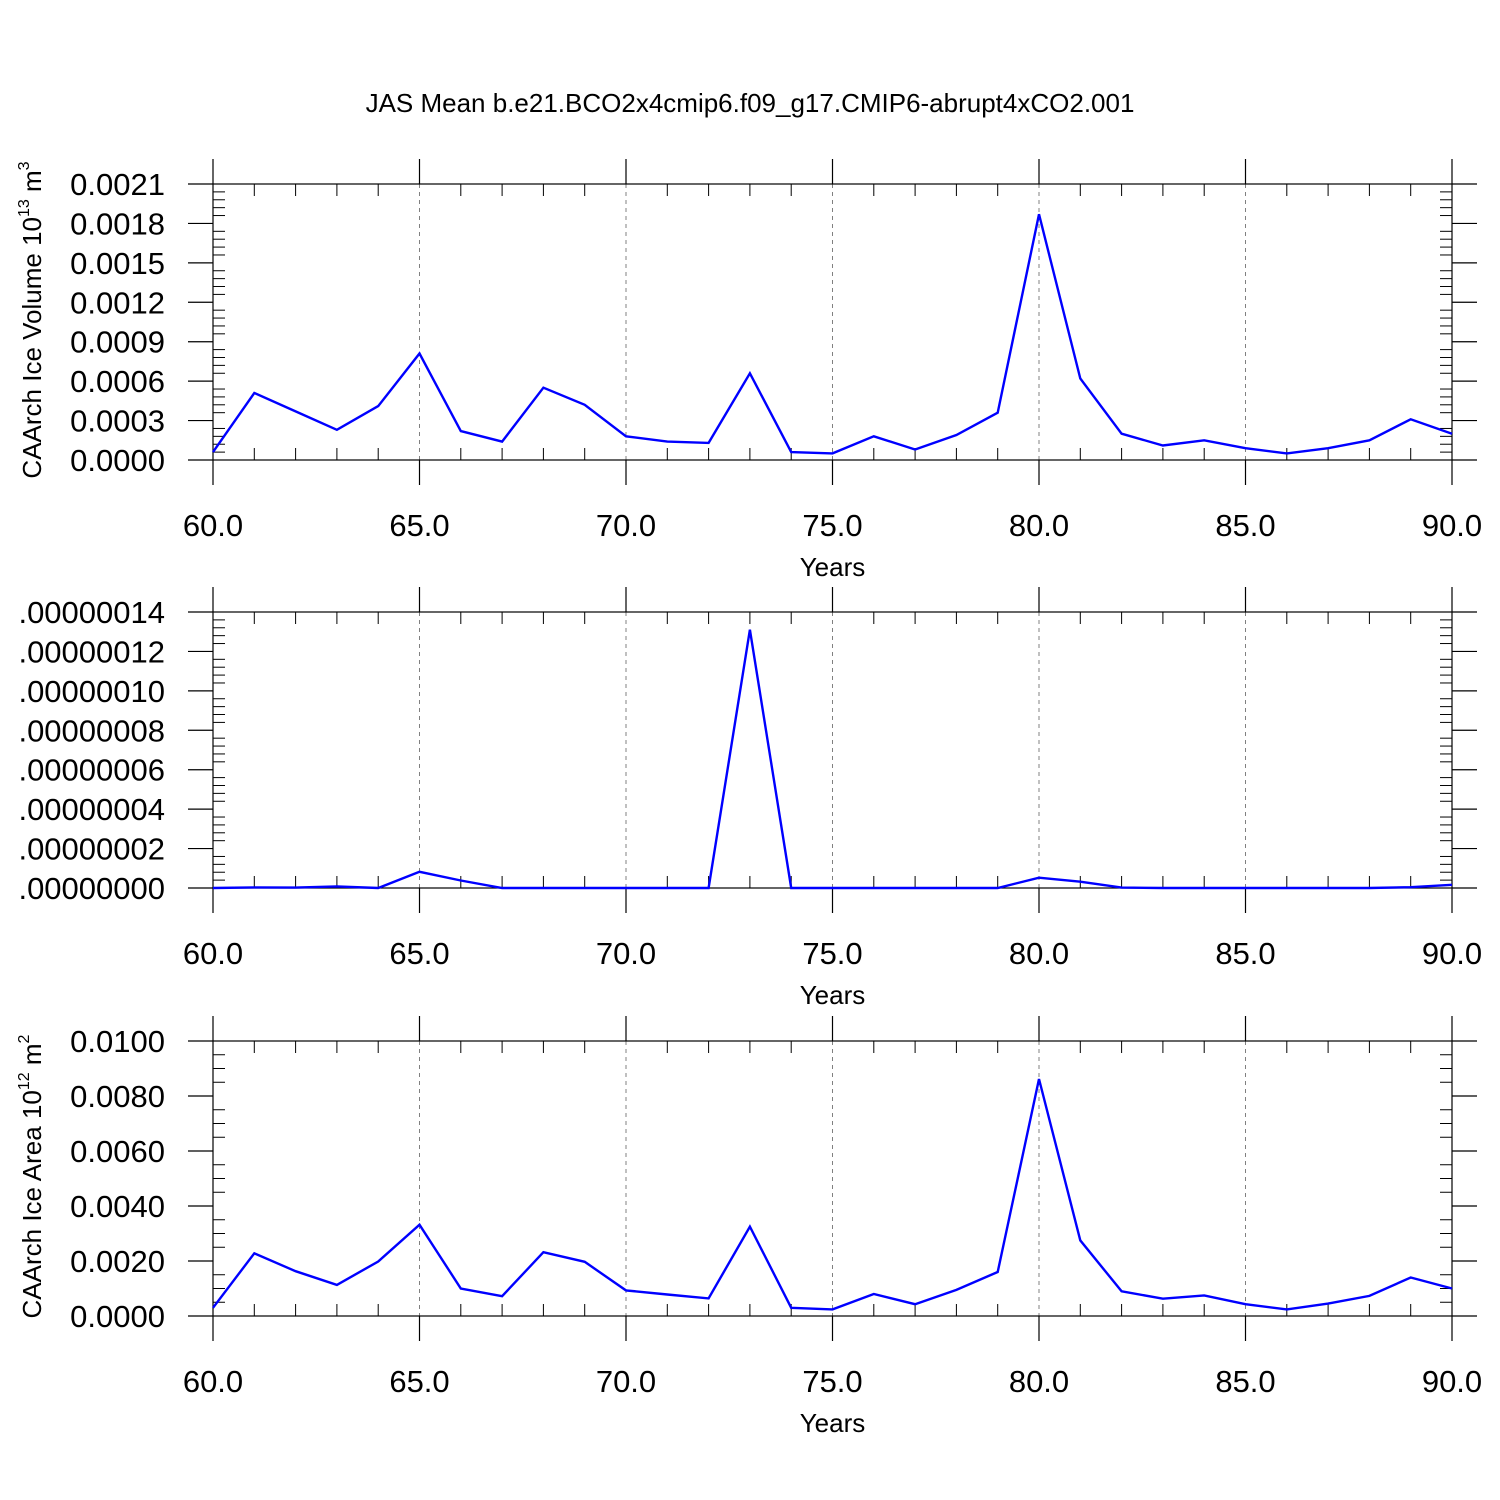 The image size is (1500, 1500). I want to click on y-tick-label: .00000008, so click(91, 730).